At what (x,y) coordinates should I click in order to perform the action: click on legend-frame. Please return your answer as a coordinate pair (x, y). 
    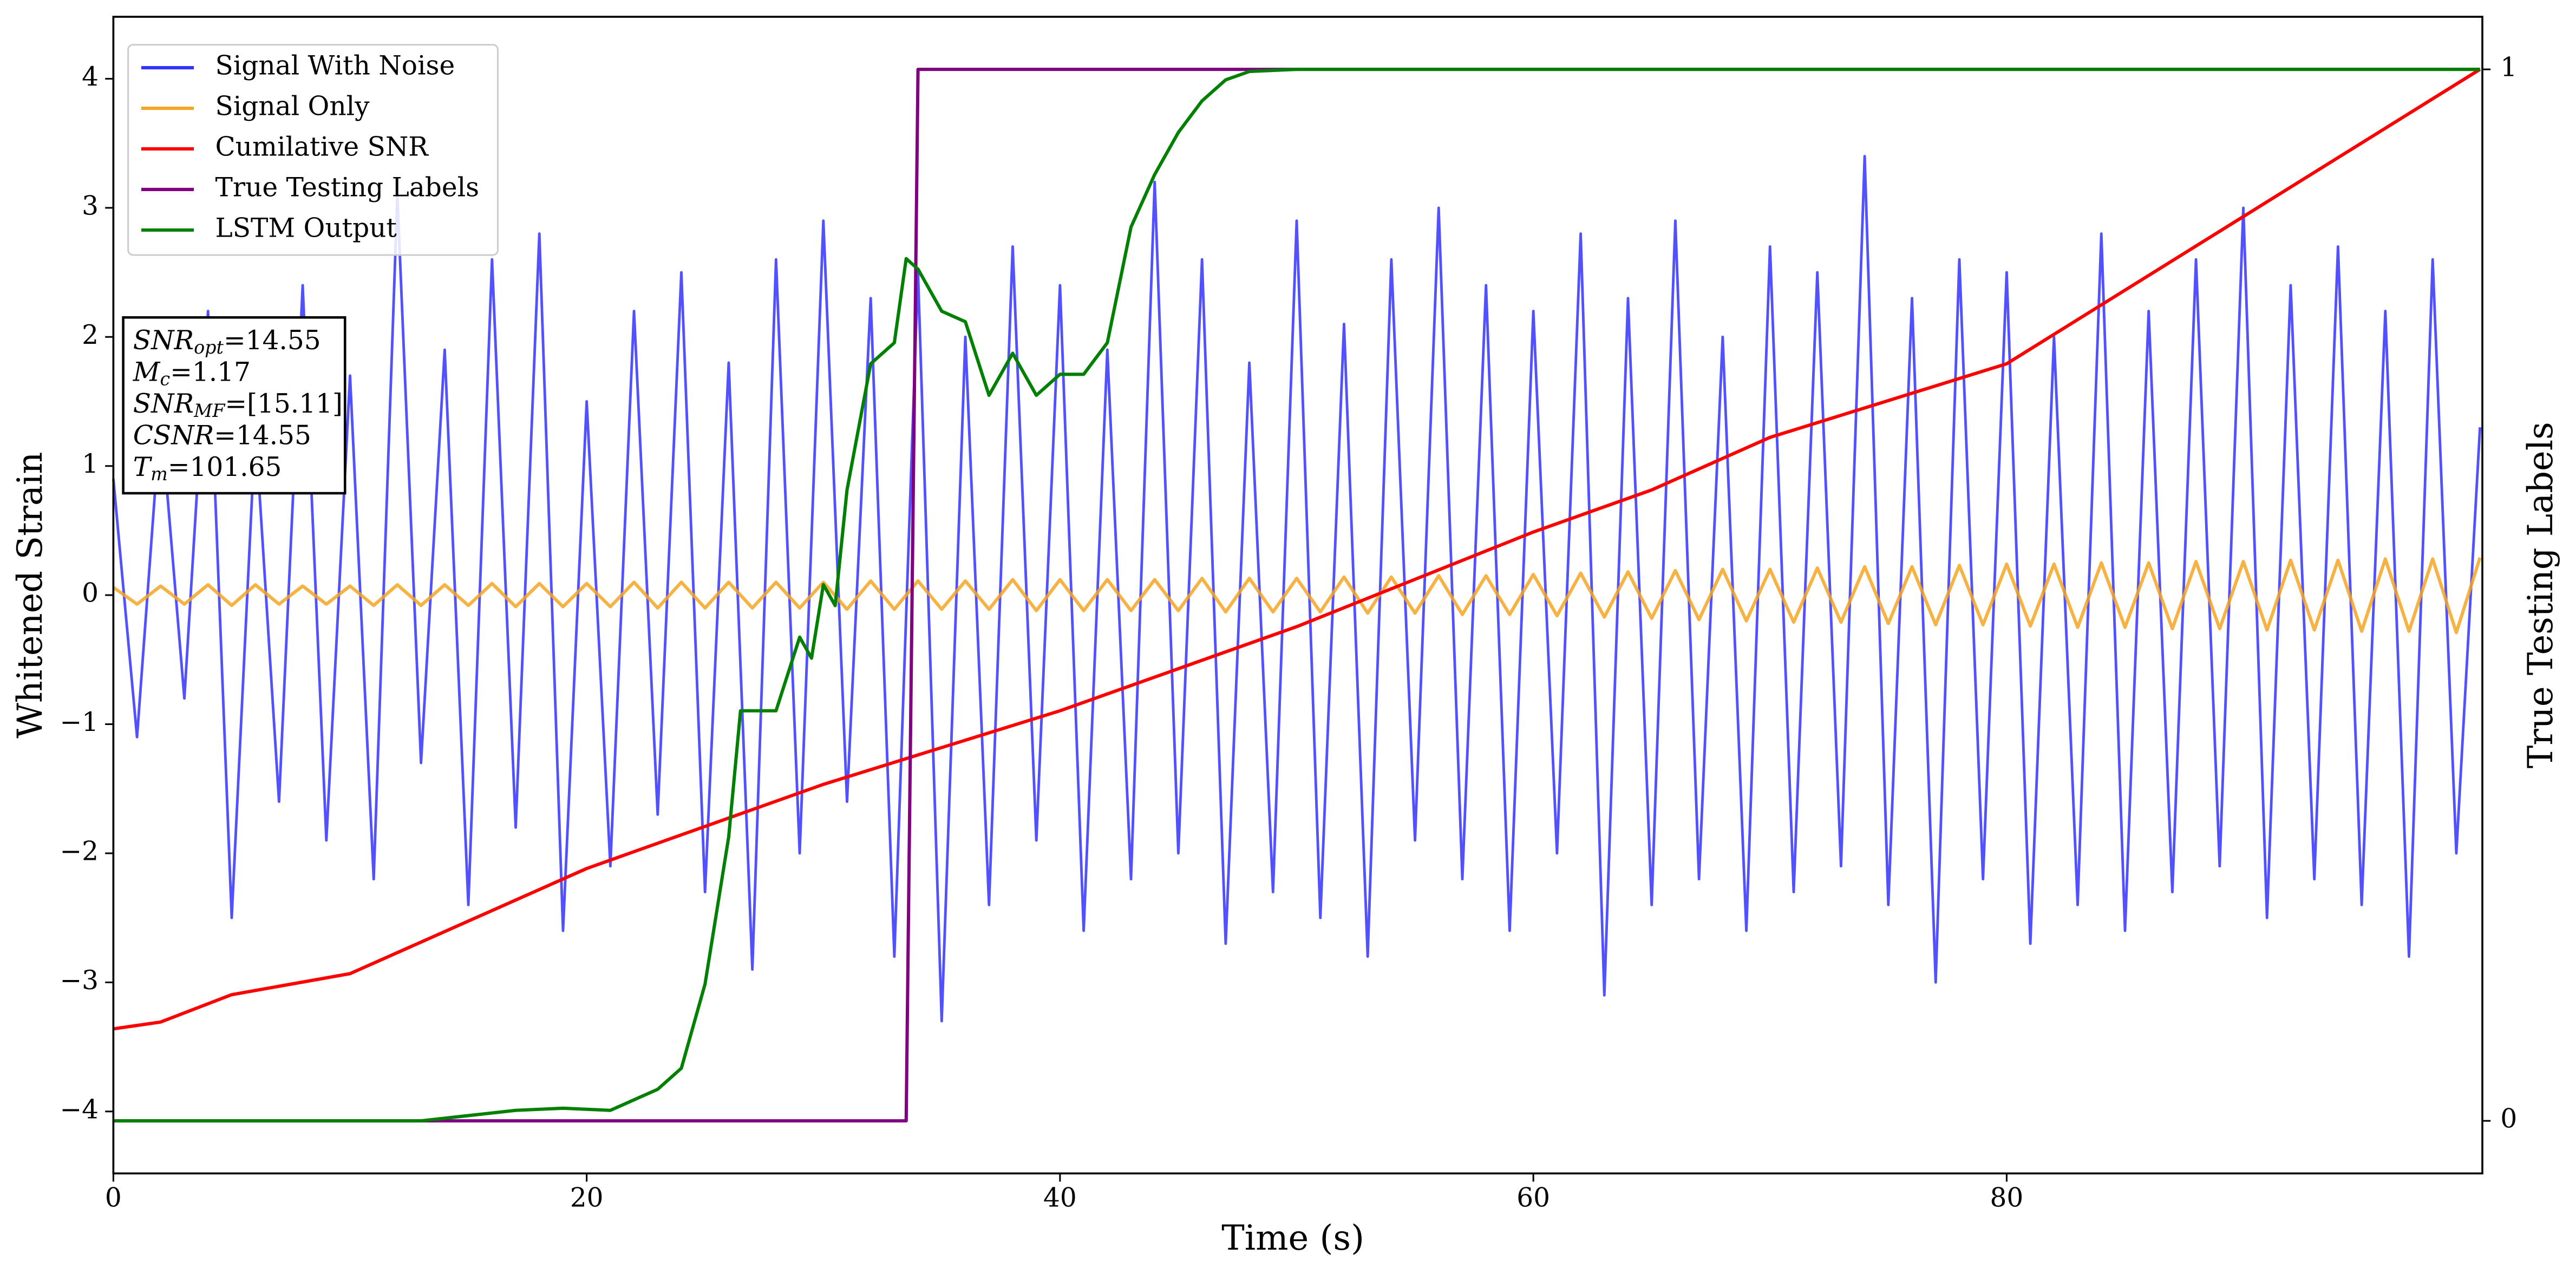
    Looking at the image, I should click on (313, 150).